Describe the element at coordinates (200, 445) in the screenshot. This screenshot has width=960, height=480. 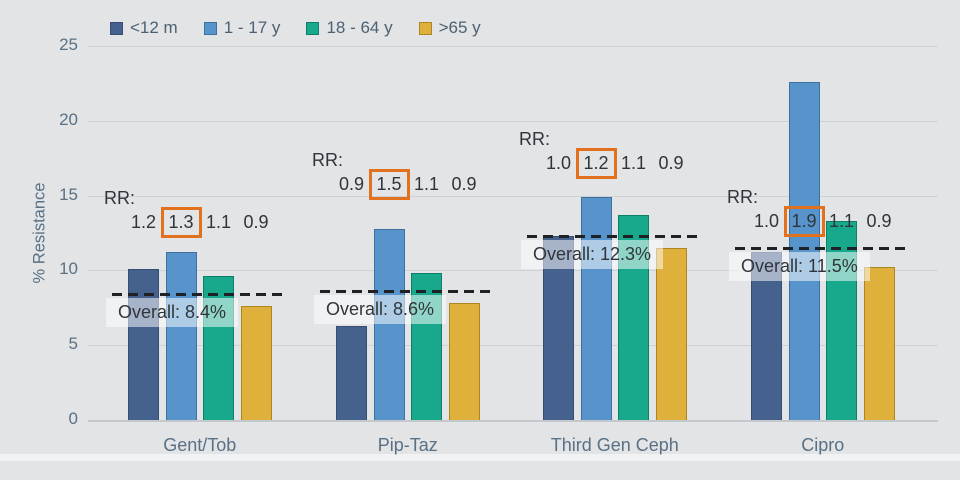
I see `x-axis-label: Gent/Tob` at that location.